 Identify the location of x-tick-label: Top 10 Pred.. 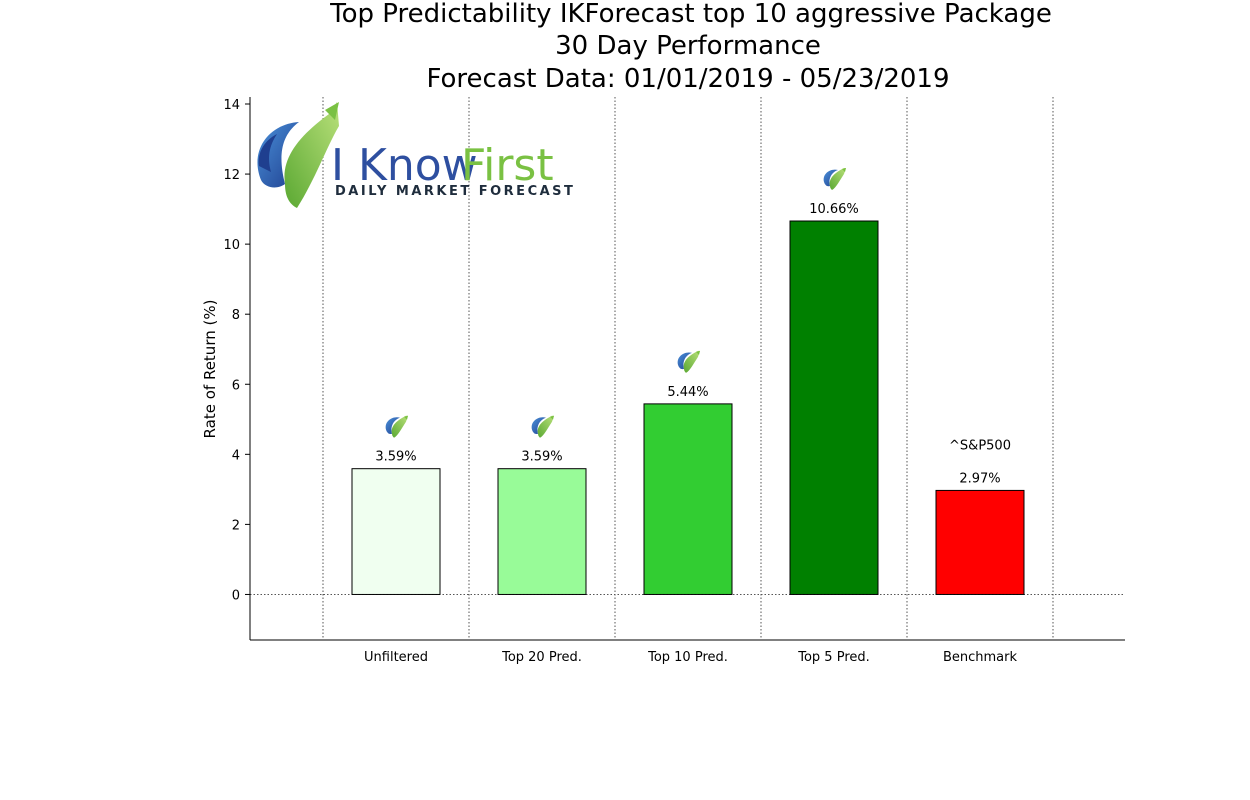
(687, 657).